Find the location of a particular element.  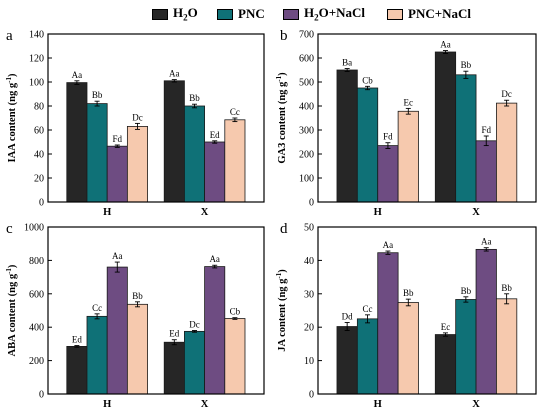

y-tick-label: 1000 is located at coordinates (34, 228).